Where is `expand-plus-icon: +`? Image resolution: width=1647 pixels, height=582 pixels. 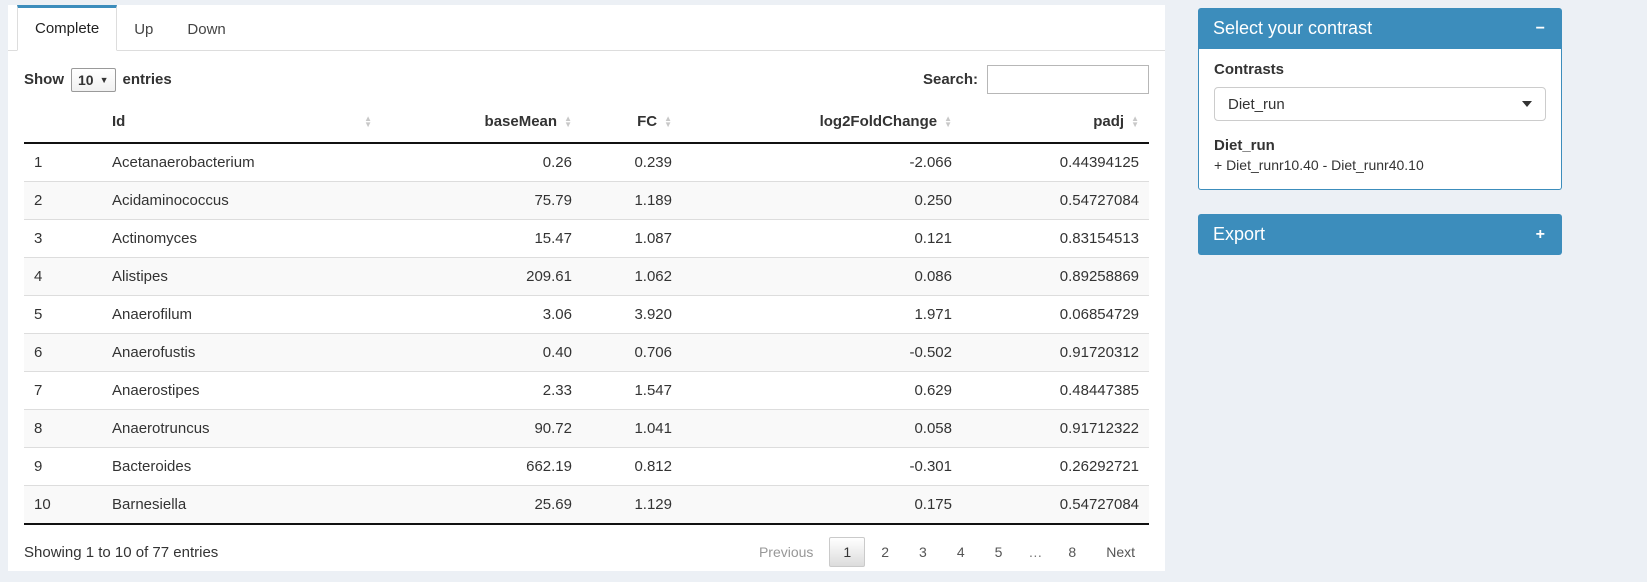 expand-plus-icon: + is located at coordinates (1540, 234).